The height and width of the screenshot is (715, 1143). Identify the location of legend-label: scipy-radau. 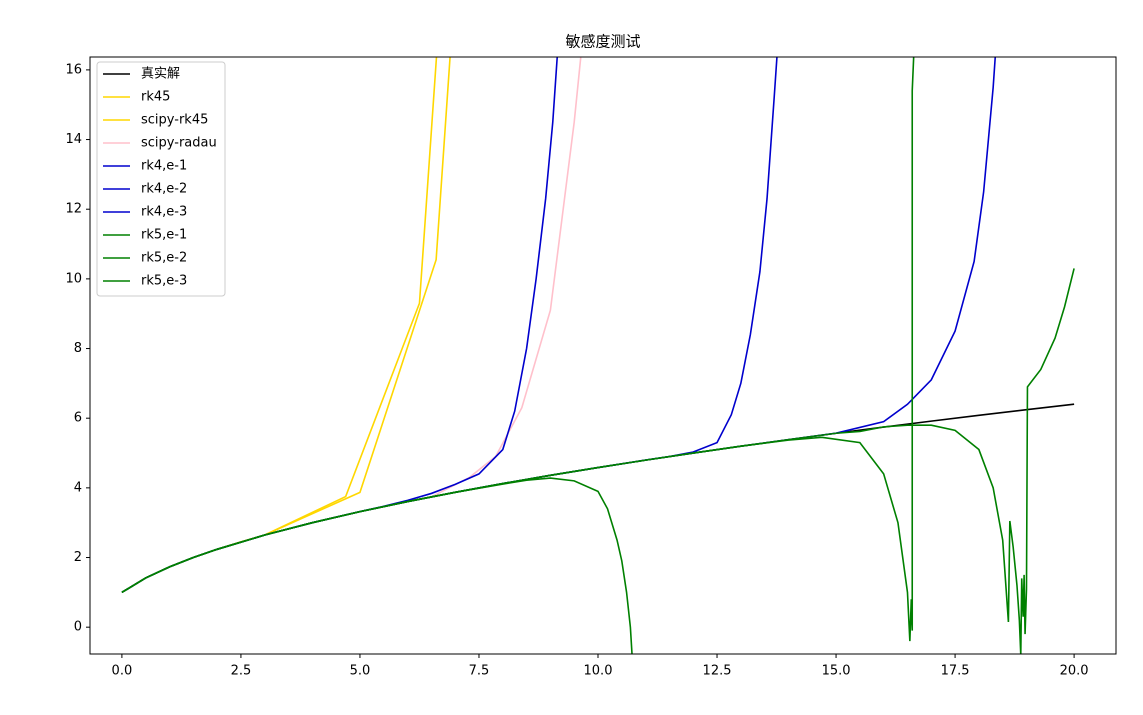
(179, 143).